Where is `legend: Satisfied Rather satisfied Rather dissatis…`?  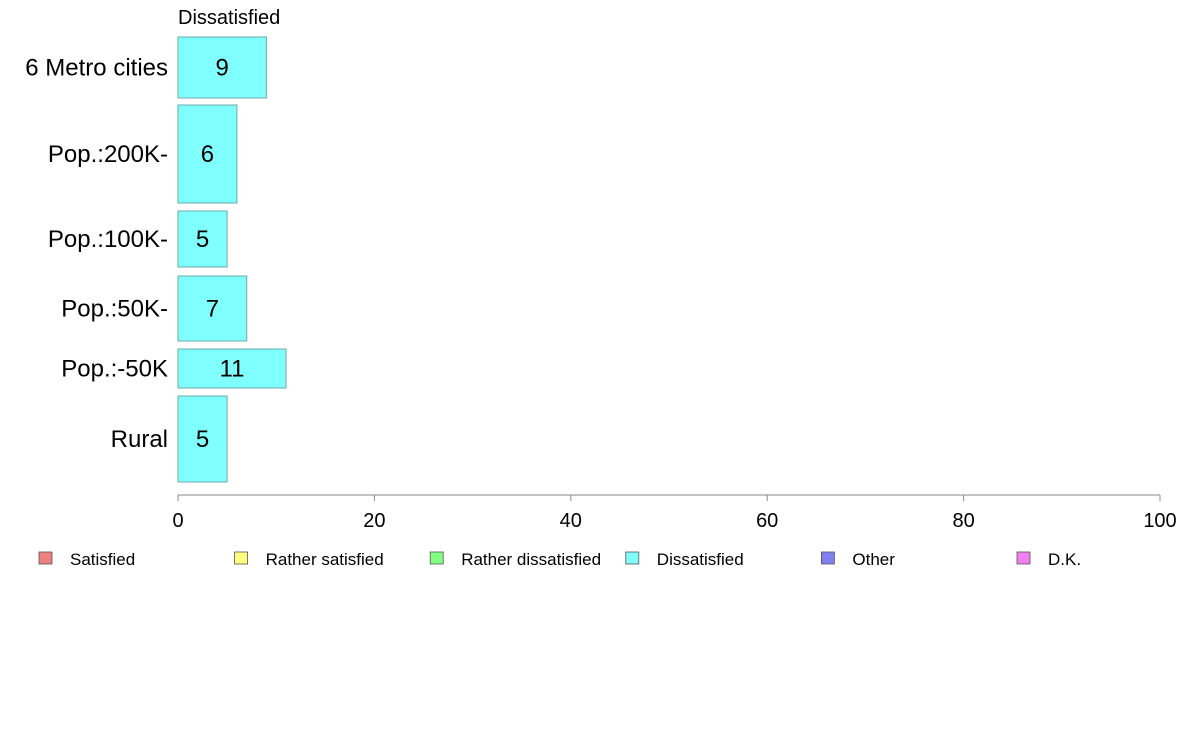
legend: Satisfied Rather satisfied Rather dissatis… is located at coordinates (559, 559).